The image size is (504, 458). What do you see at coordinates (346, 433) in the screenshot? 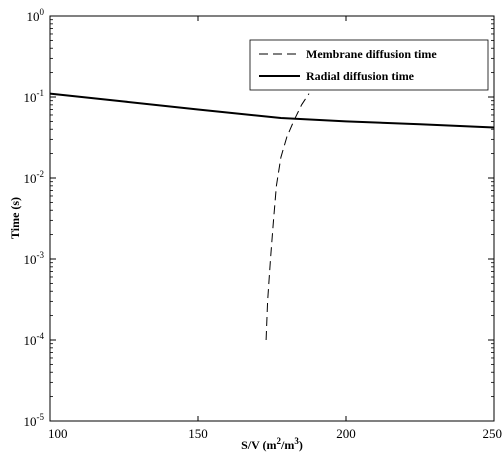
I see `x-tick-label: 200` at bounding box center [346, 433].